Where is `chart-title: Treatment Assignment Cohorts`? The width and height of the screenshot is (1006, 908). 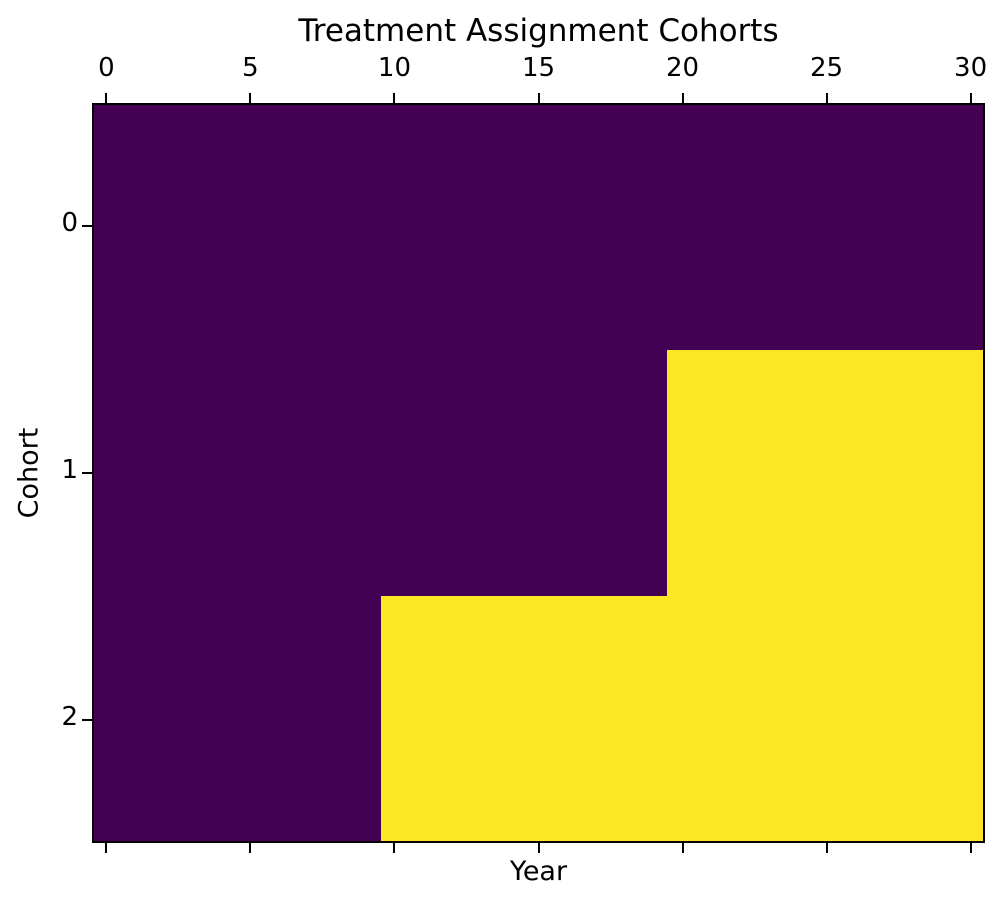
chart-title: Treatment Assignment Cohorts is located at coordinates (538, 31).